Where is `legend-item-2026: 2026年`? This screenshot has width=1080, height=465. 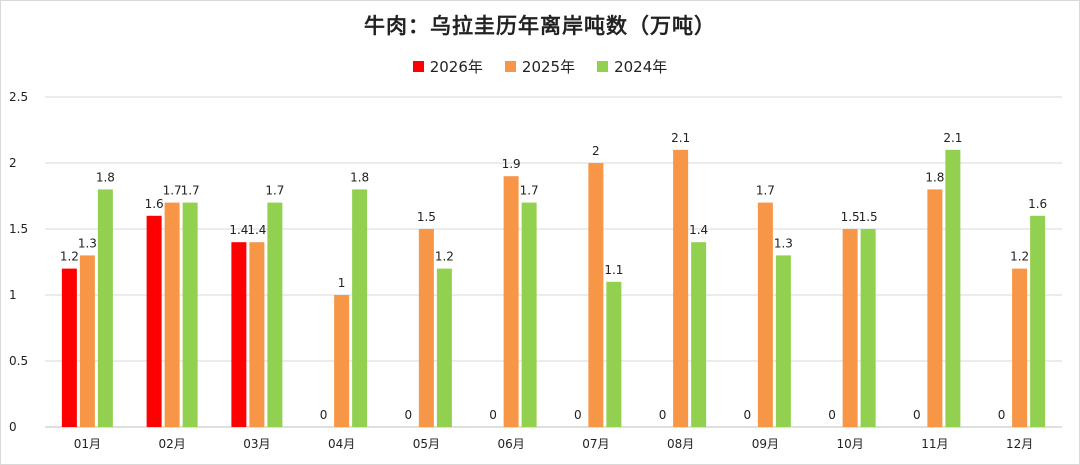 legend-item-2026: 2026年 is located at coordinates (447, 66).